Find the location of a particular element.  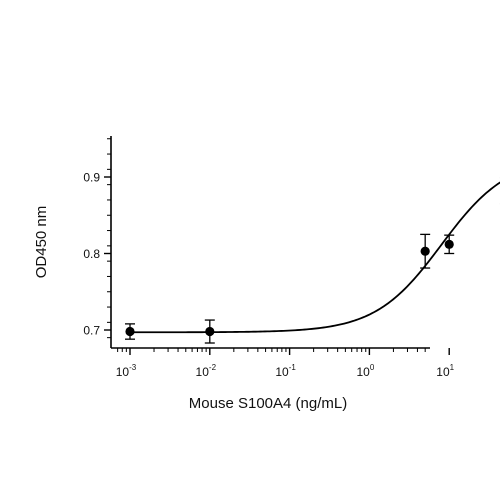

x-tick-label: 10¹ is located at coordinates (445, 371).